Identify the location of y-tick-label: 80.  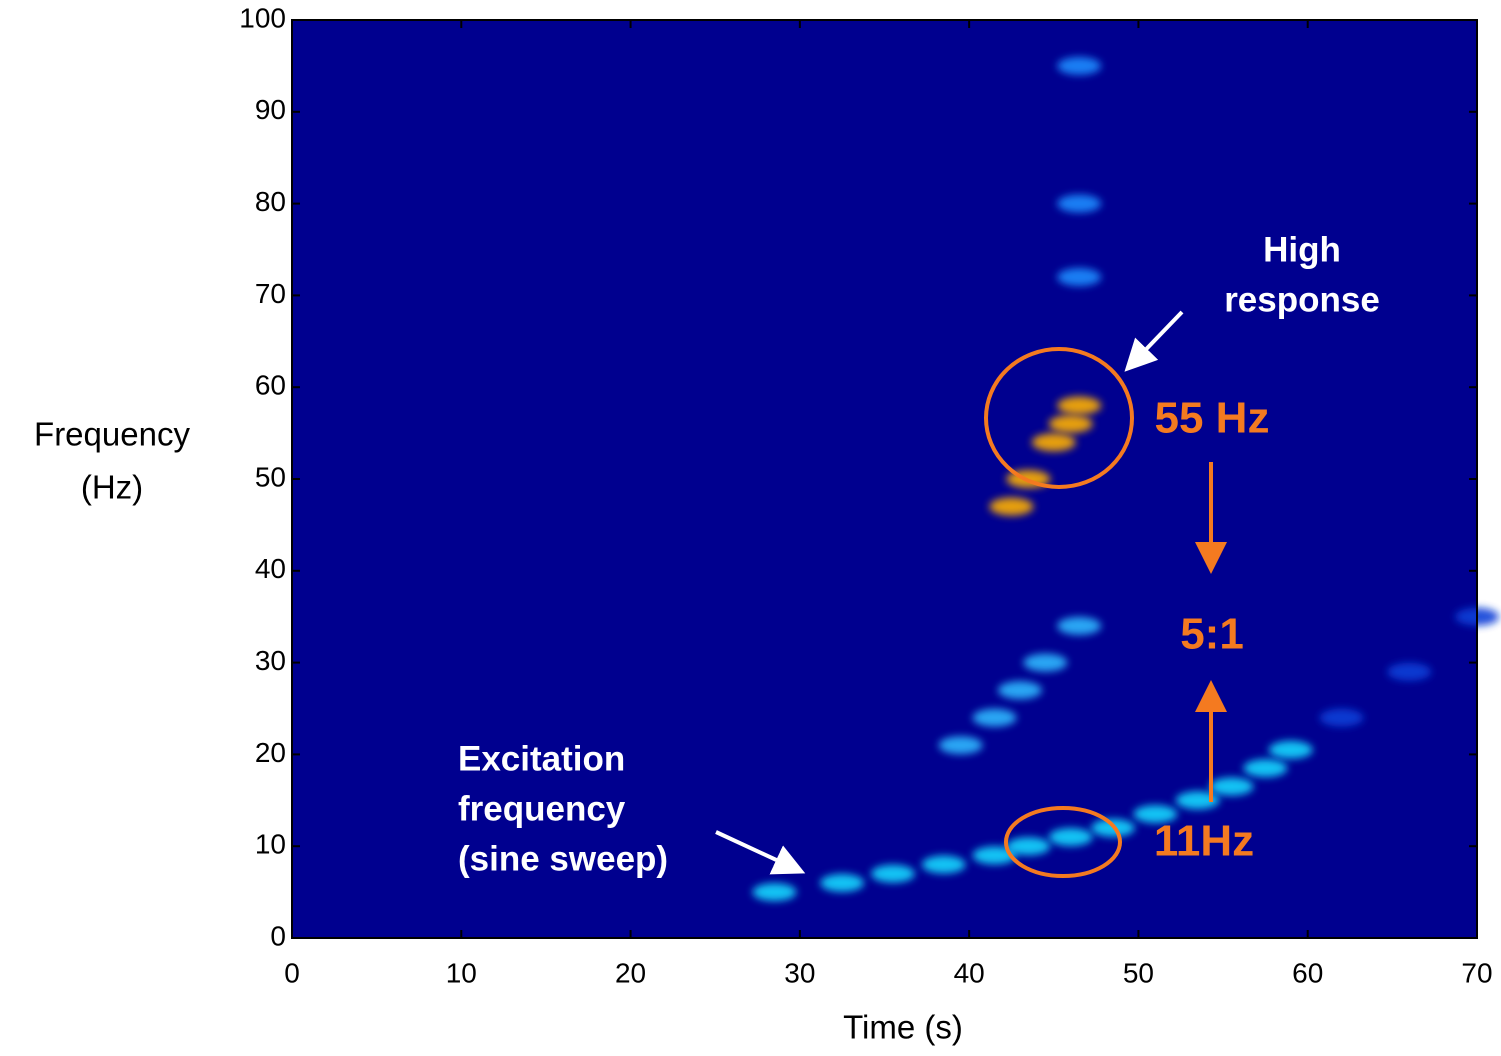
(270, 201).